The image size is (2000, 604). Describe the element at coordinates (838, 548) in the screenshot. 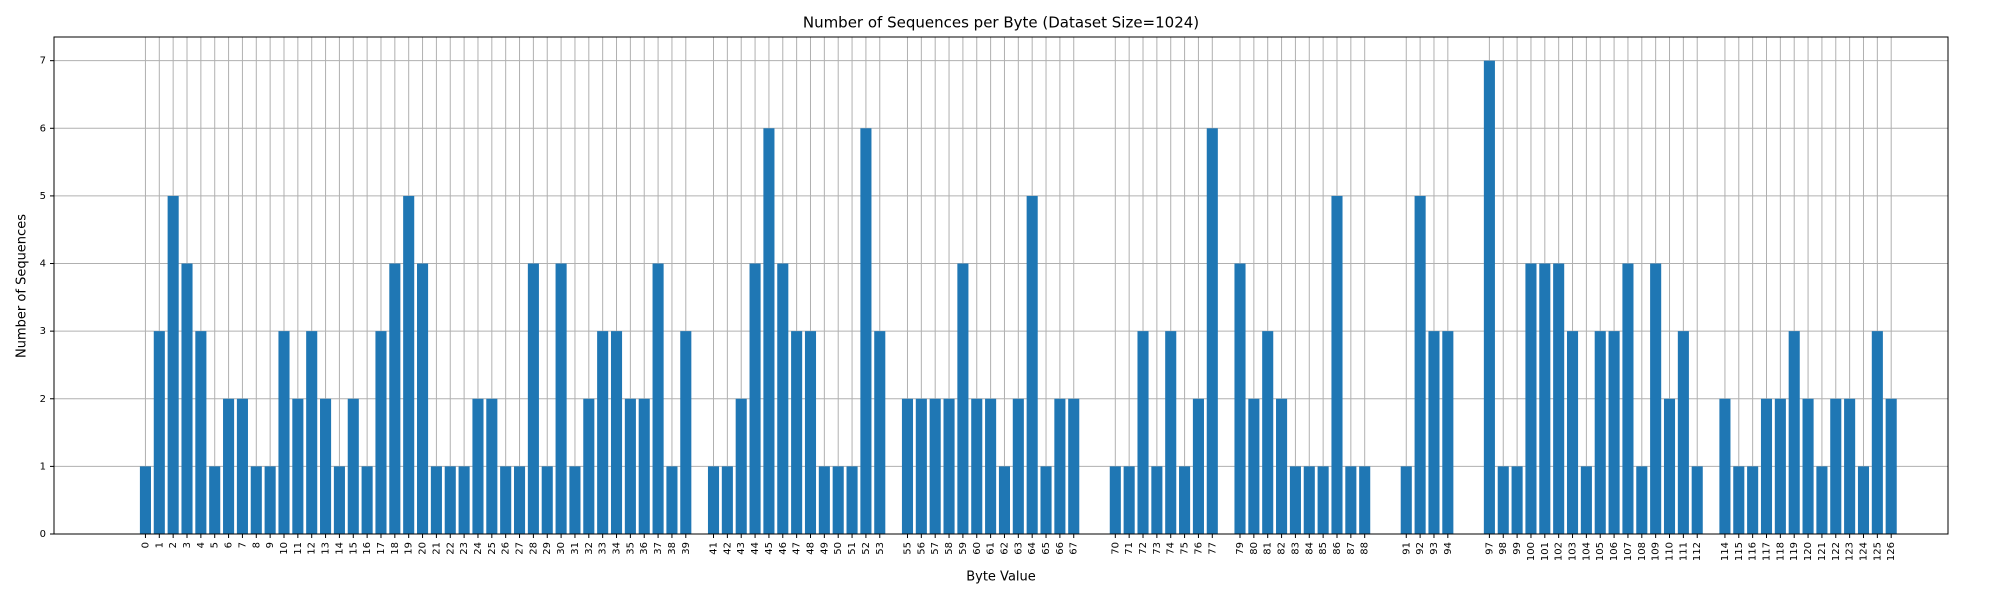

I see `x-tick-label: 50` at that location.